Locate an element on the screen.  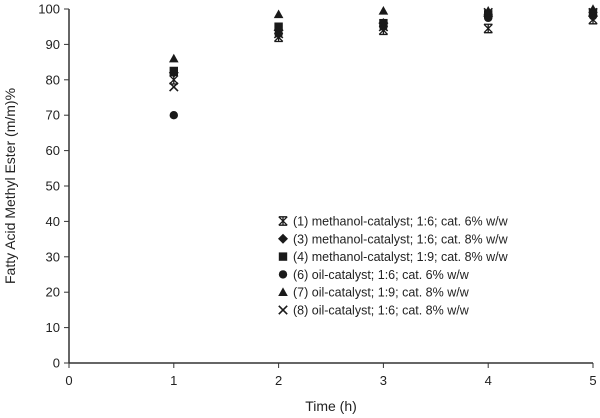
legend-marker-x is located at coordinates (283, 310).